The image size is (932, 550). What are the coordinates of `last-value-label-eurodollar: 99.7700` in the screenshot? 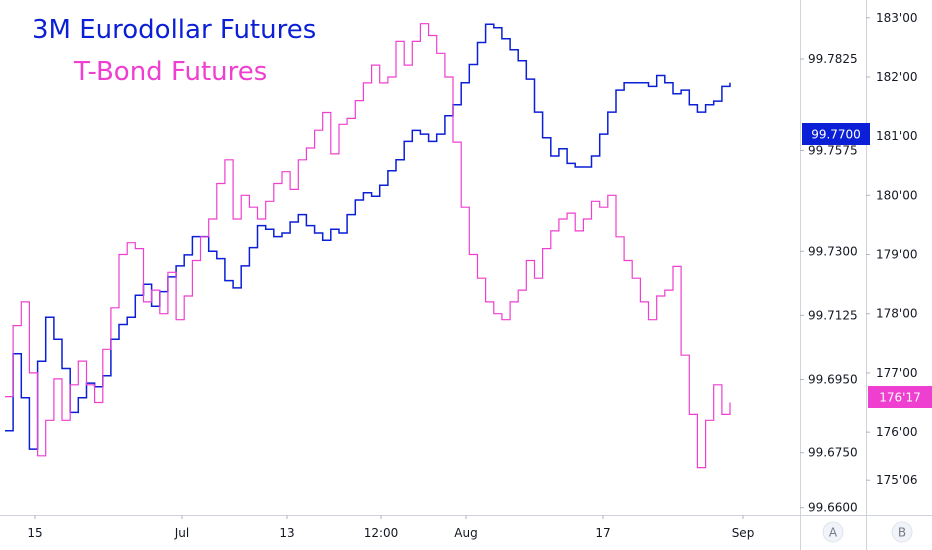 It's located at (836, 135).